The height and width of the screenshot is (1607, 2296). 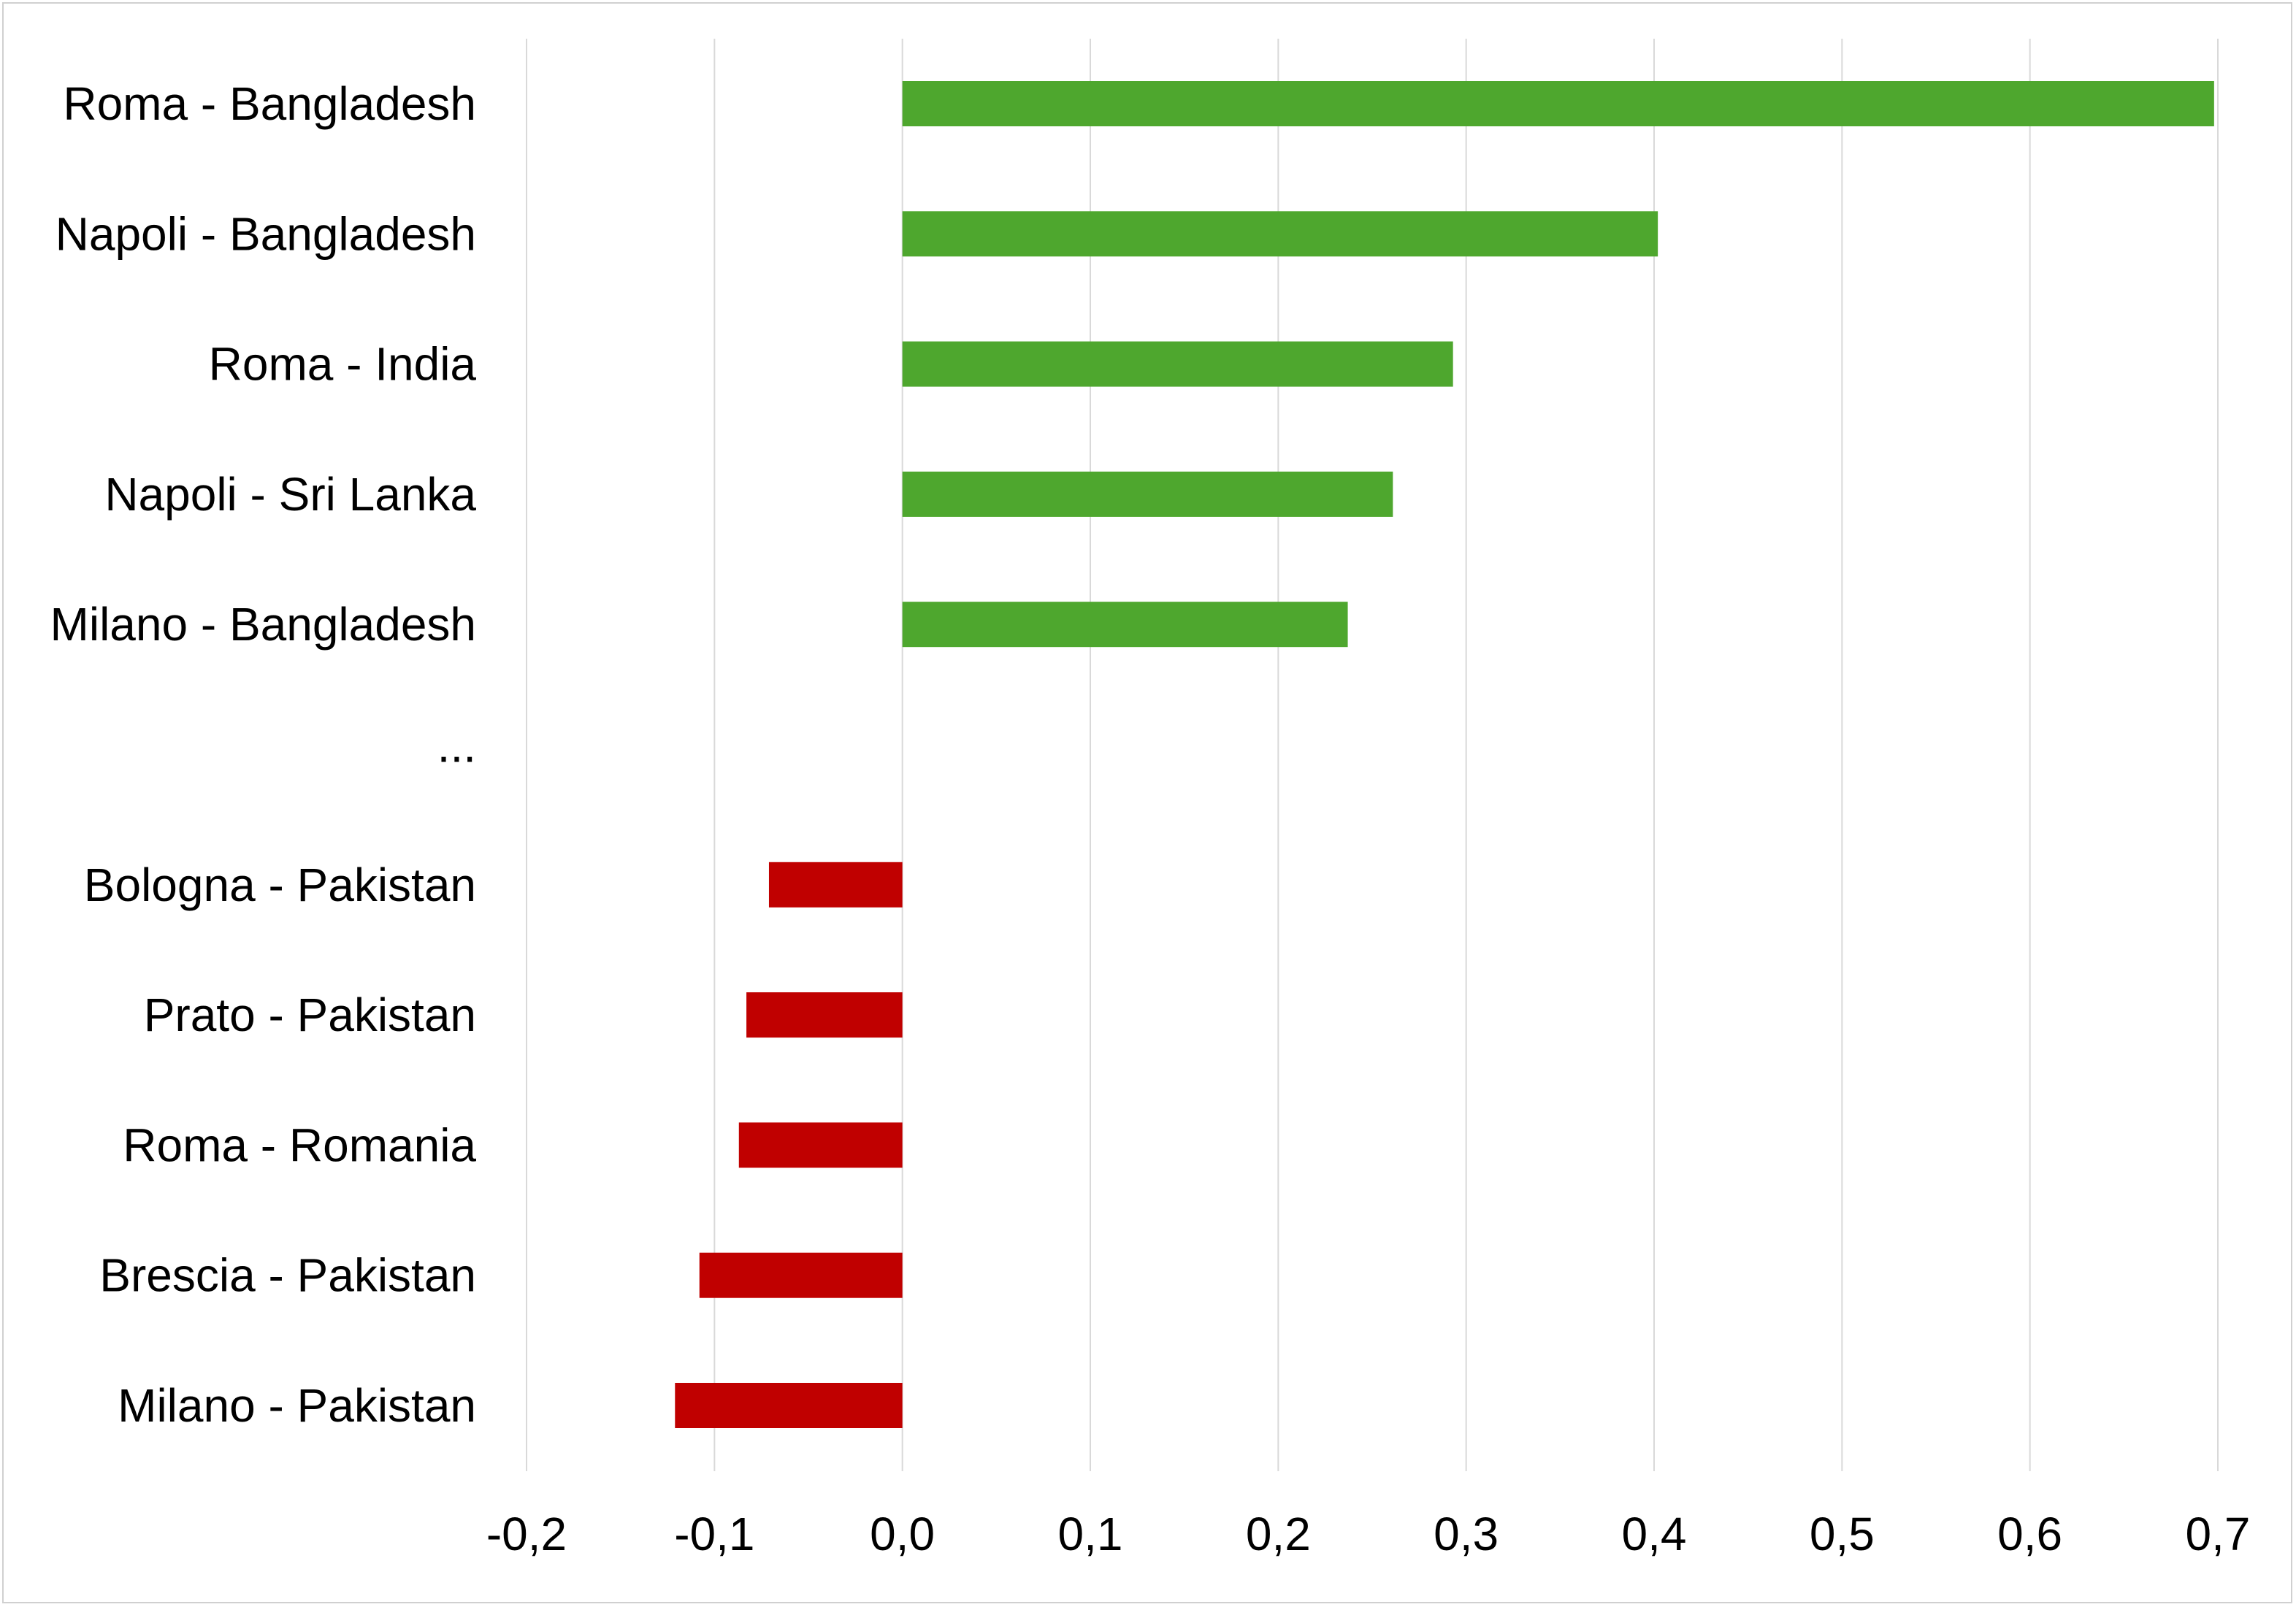 I want to click on category-label-milano-bangladesh: Milano - Bangladesh, so click(x=263, y=624).